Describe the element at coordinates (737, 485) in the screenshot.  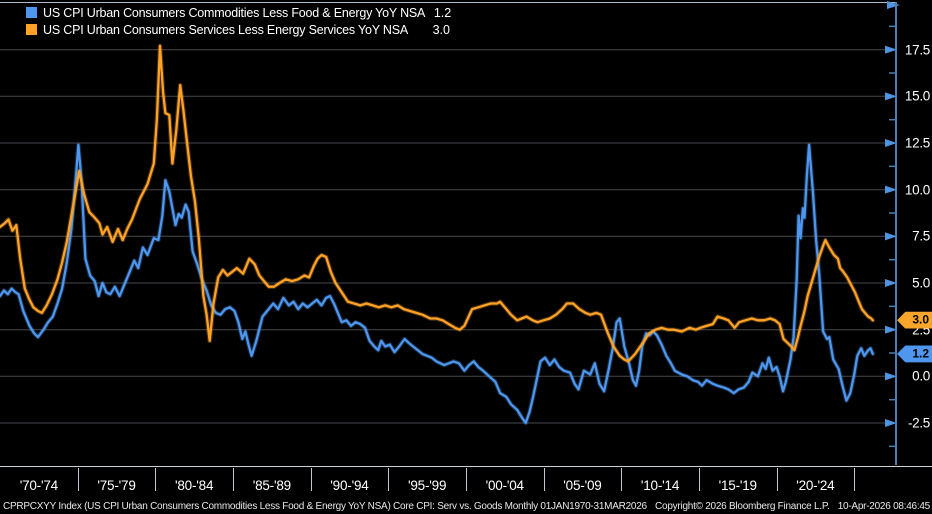
I see `x-tick-label: '15-'19` at that location.